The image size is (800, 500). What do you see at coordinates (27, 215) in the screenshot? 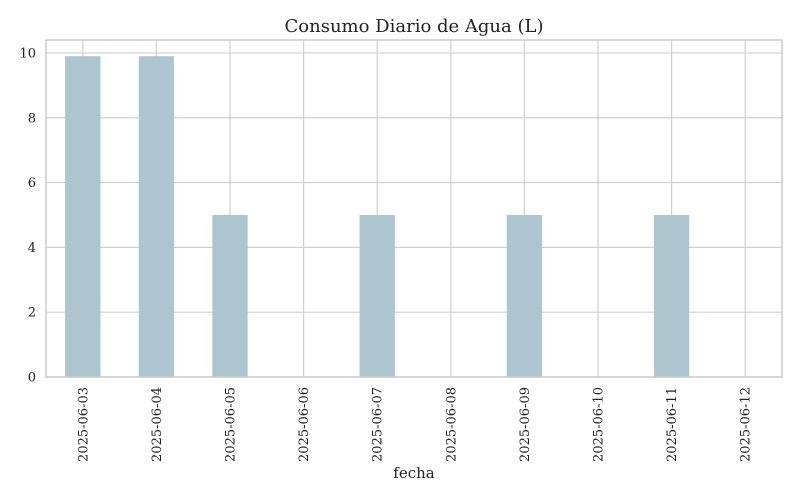
I see `y-axis-ticks: 0 2 4 6 8 10` at bounding box center [27, 215].